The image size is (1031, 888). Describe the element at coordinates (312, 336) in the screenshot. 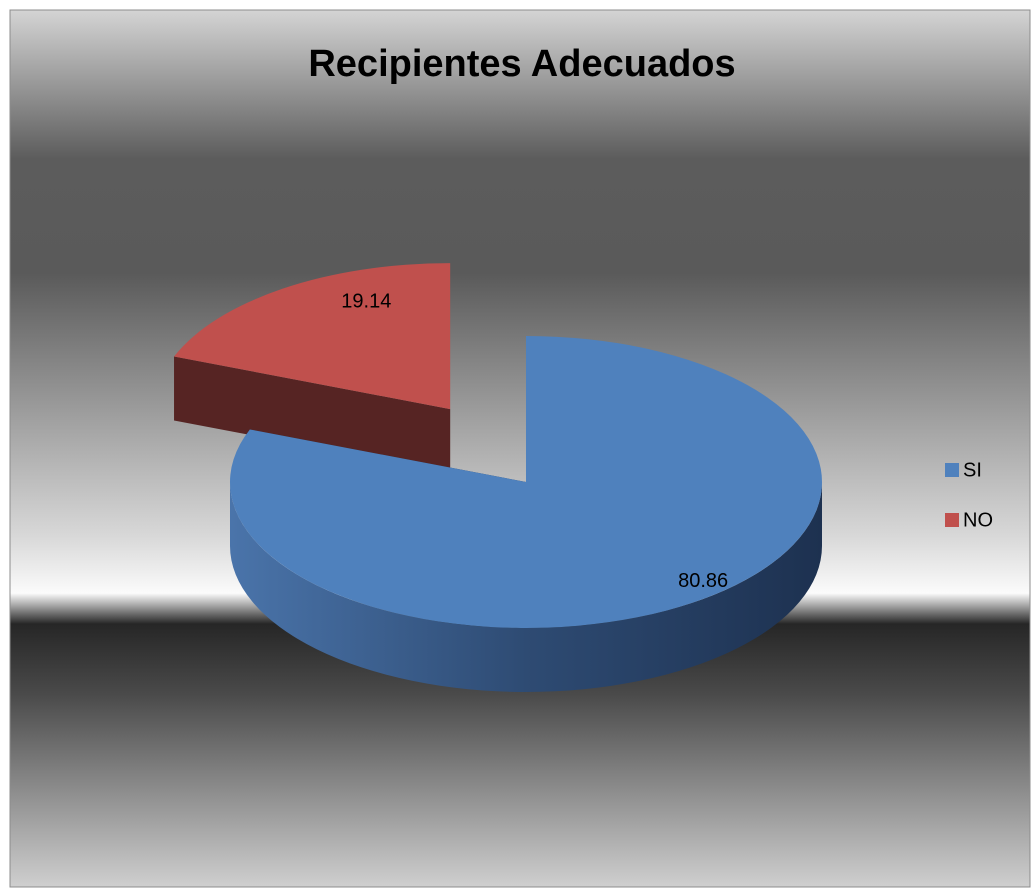

I see `pie-slice` at that location.